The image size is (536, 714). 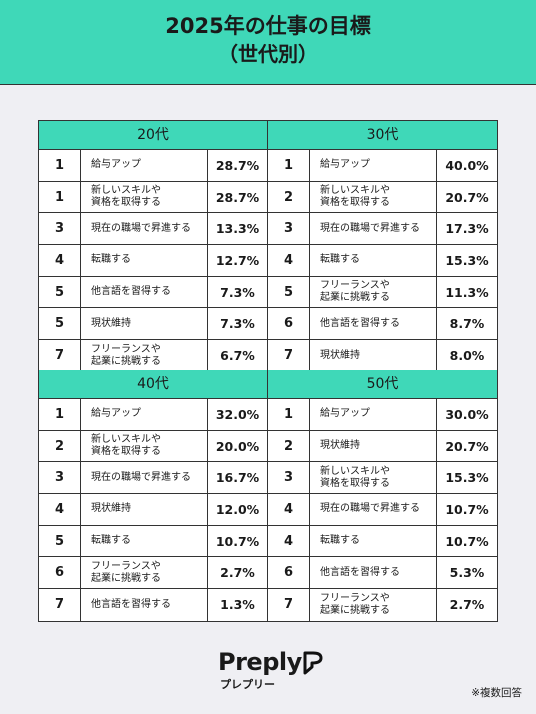 What do you see at coordinates (237, 605) in the screenshot?
I see `percentage: 1.3%` at bounding box center [237, 605].